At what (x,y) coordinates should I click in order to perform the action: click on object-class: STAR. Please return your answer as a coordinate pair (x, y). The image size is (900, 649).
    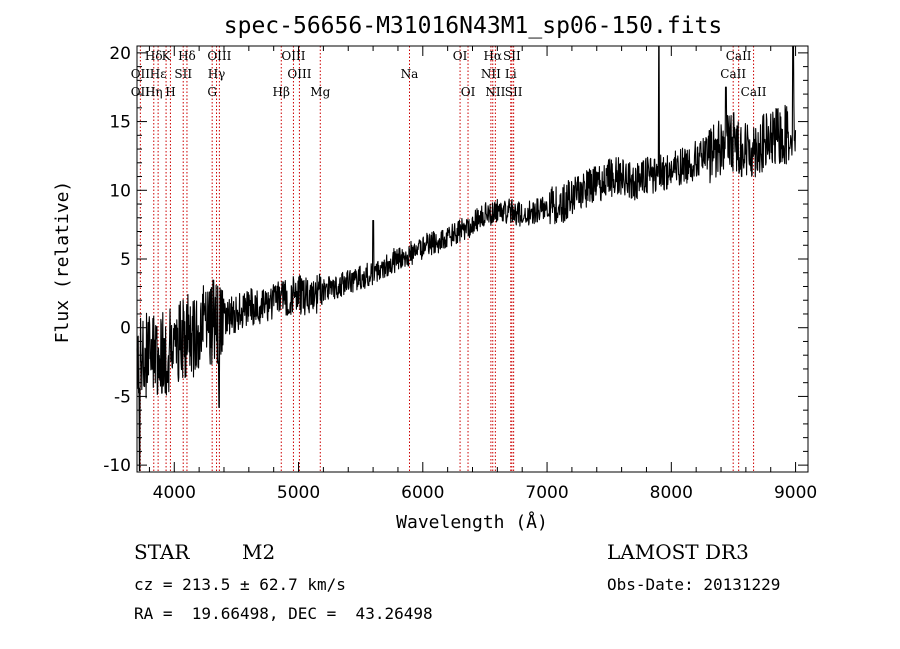
    Looking at the image, I should click on (162, 552).